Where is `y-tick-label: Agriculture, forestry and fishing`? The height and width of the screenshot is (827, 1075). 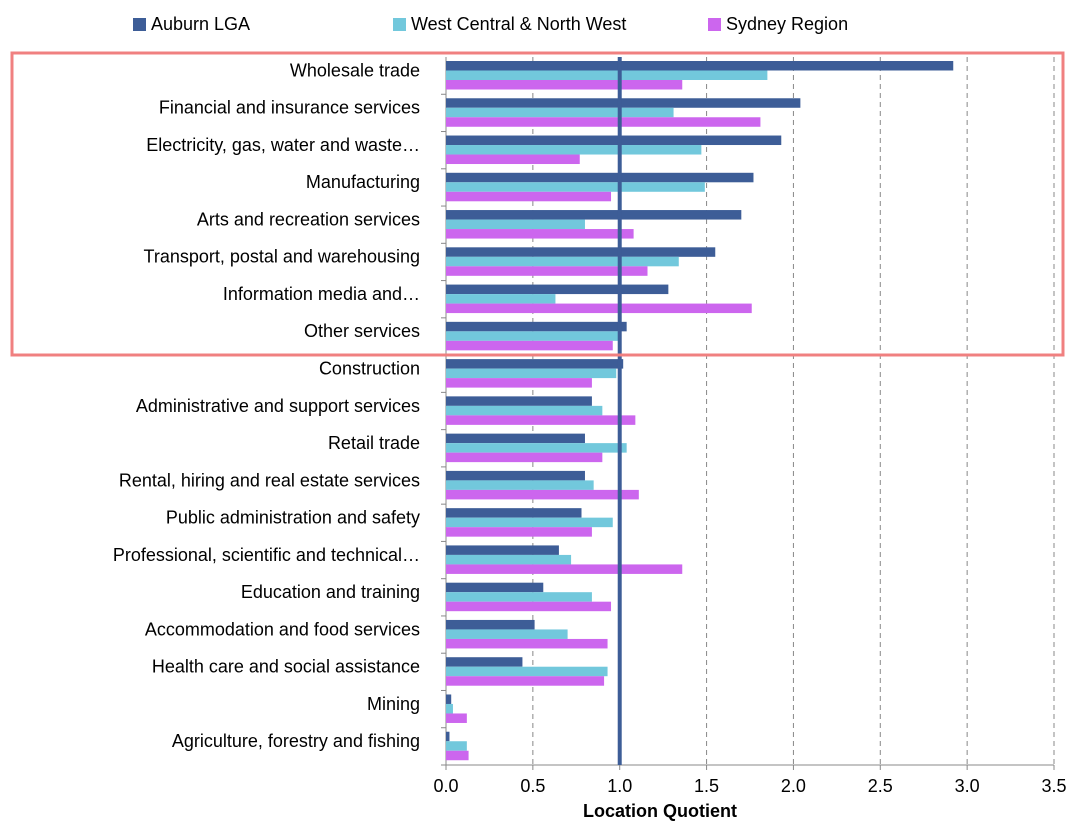
y-tick-label: Agriculture, forestry and fishing is located at coordinates (296, 741).